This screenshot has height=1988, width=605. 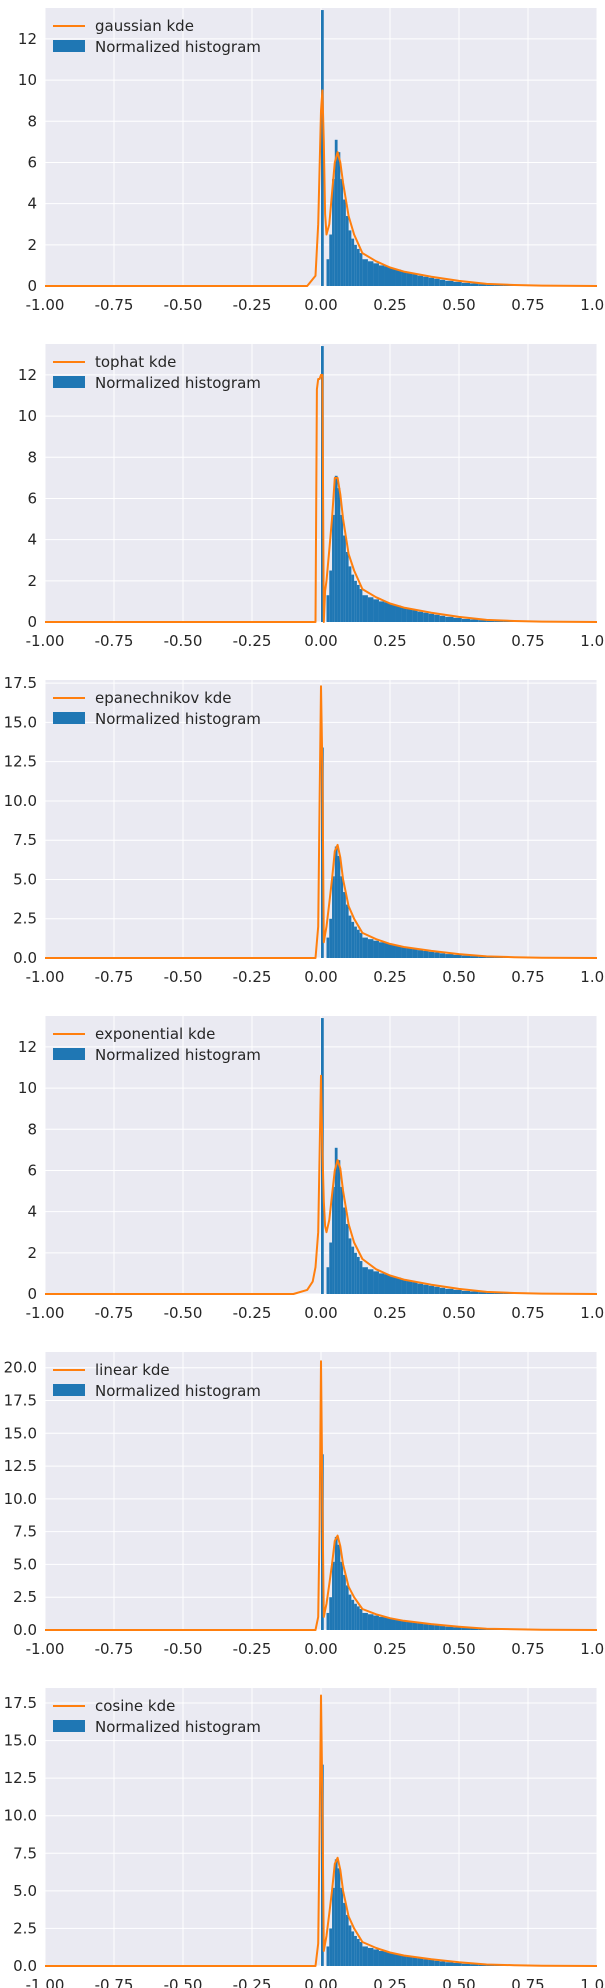 I want to click on x-tick-label: 0.00, so click(x=320, y=977).